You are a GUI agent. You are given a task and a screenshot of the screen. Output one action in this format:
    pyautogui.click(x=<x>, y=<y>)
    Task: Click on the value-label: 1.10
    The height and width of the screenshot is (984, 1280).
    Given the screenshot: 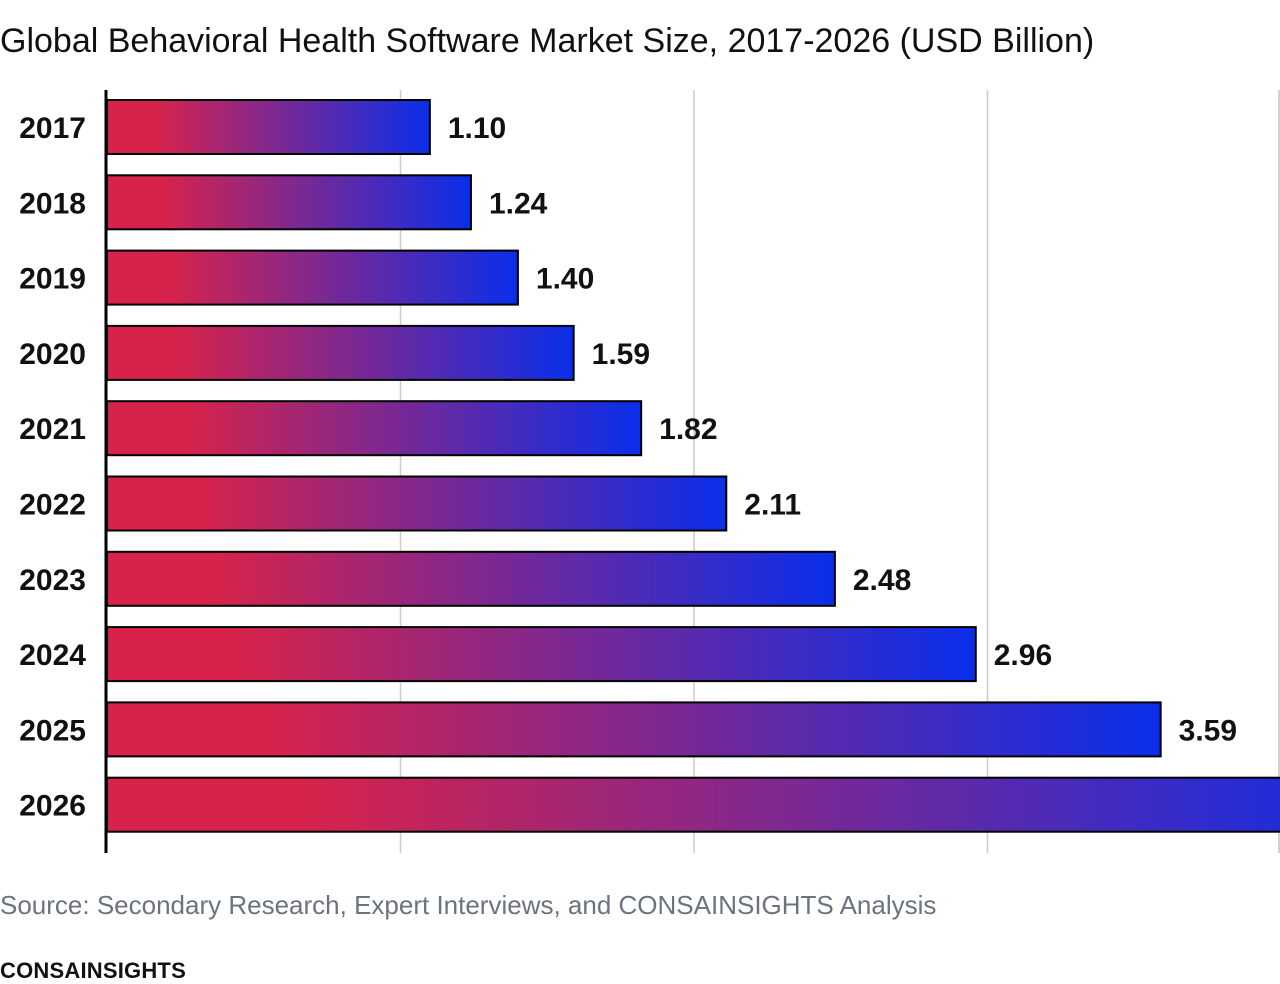 What is the action you would take?
    pyautogui.click(x=477, y=128)
    